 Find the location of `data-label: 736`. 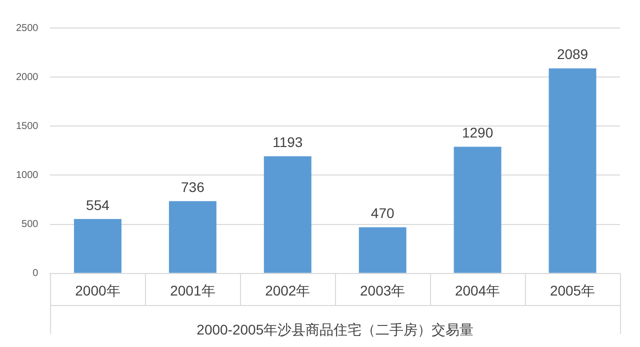

data-label: 736 is located at coordinates (193, 187).